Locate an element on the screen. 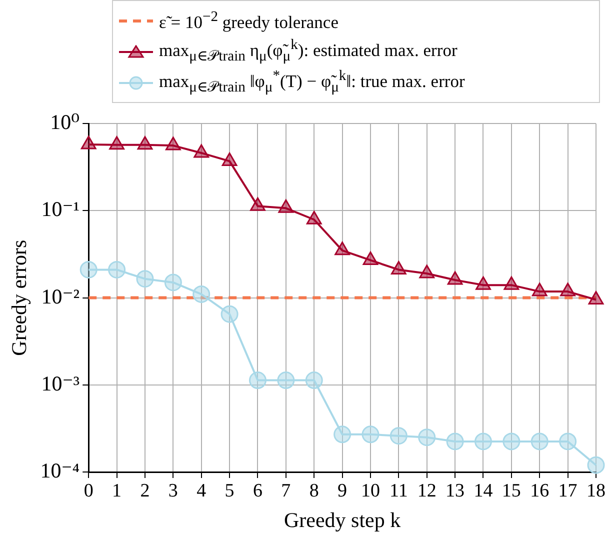  x-tick-label: 14 is located at coordinates (484, 491).